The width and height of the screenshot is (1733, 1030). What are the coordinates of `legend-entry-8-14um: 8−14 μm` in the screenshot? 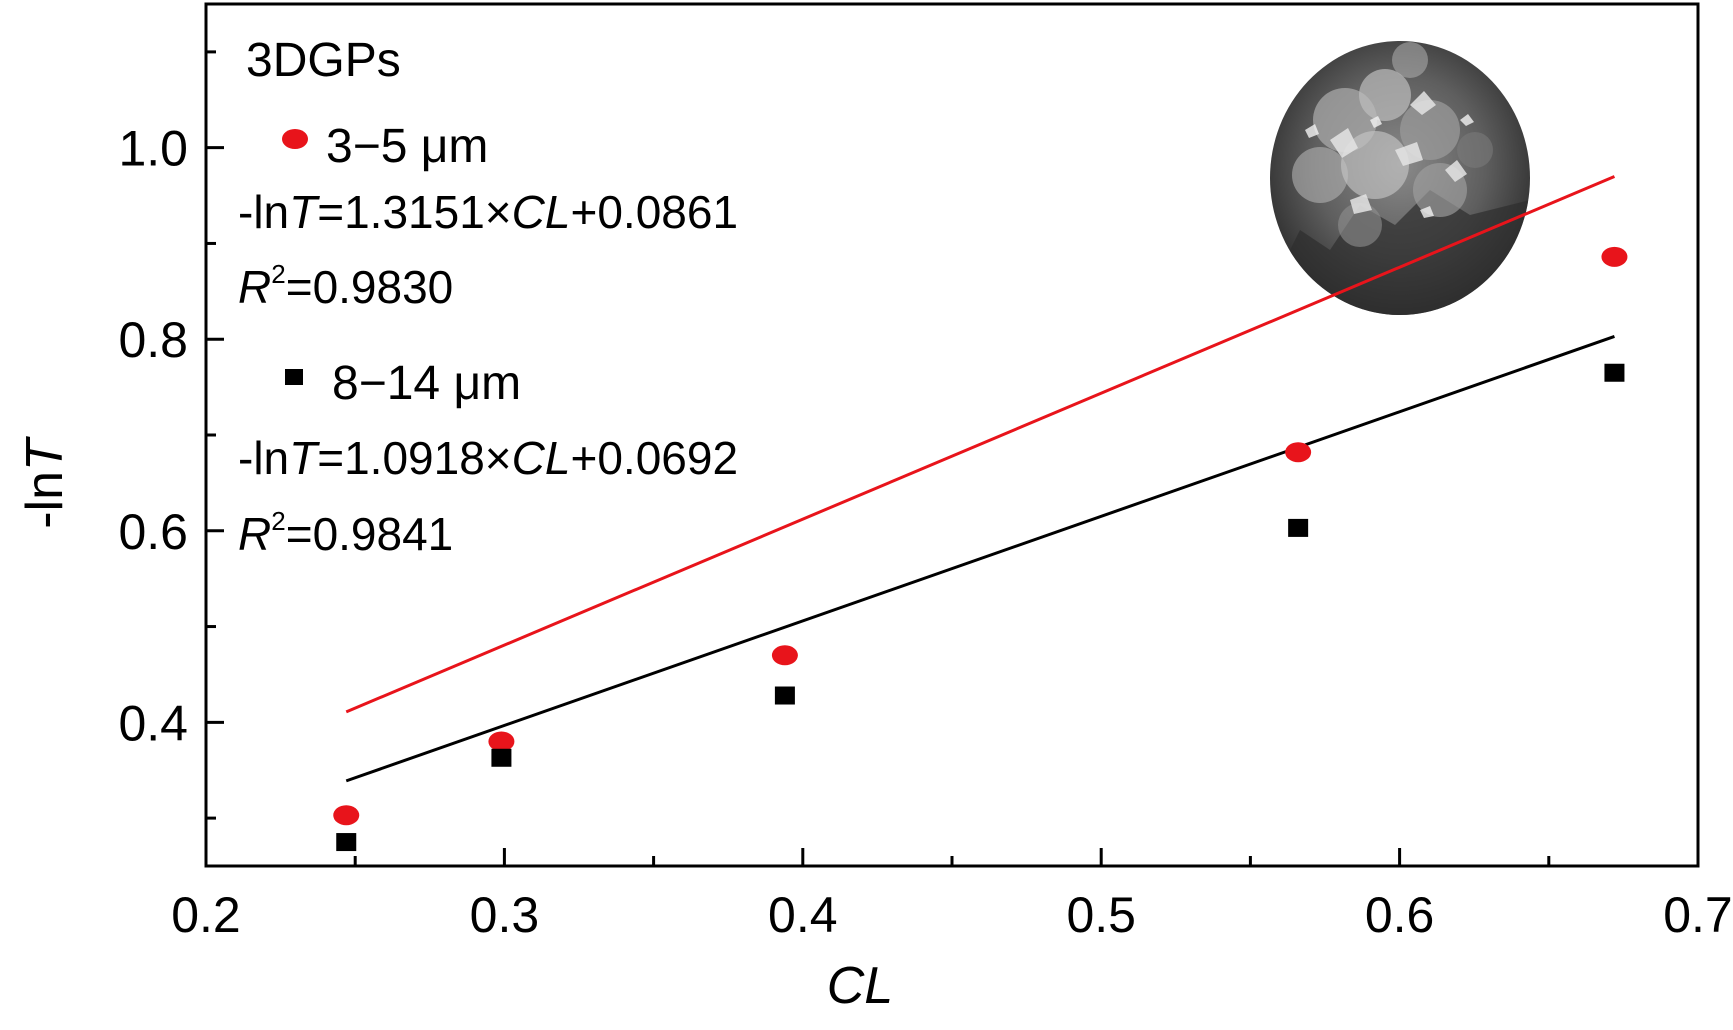 It's located at (403, 383).